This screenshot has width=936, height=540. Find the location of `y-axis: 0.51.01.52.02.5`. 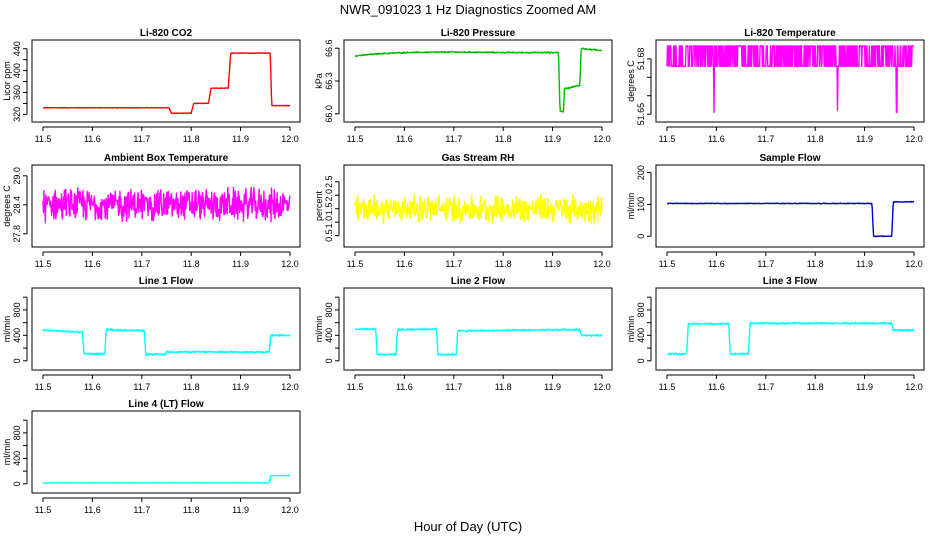

y-axis: 0.51.01.52.02.5 is located at coordinates (332, 209).